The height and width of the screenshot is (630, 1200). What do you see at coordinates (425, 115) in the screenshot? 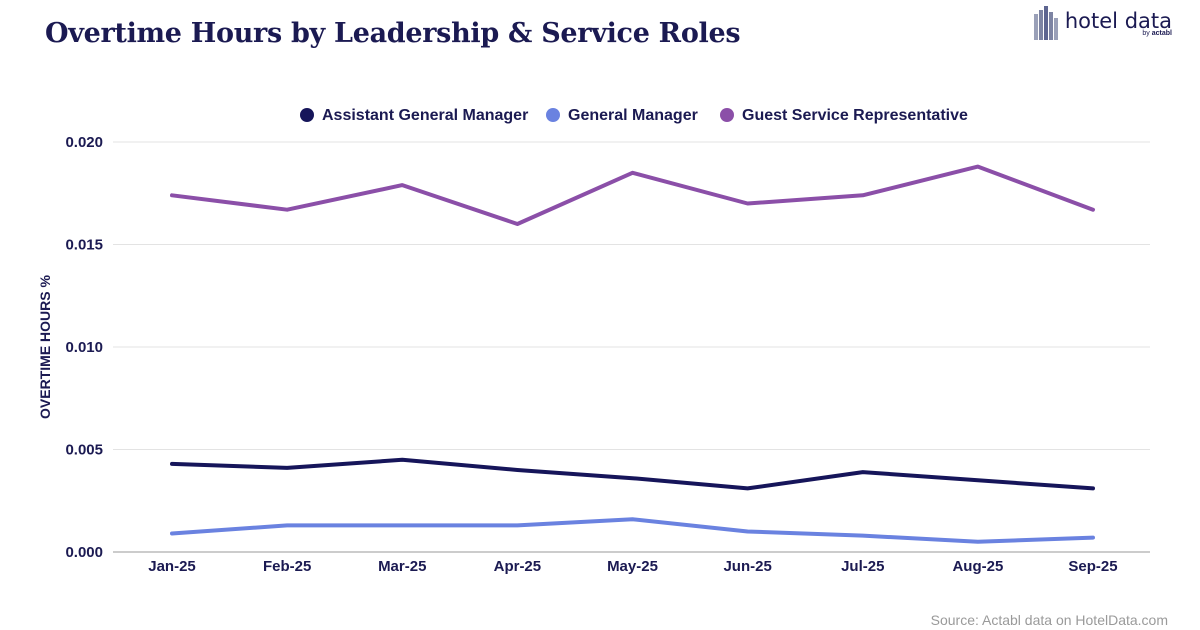
I see `legend-label: Assistant General Manager` at bounding box center [425, 115].